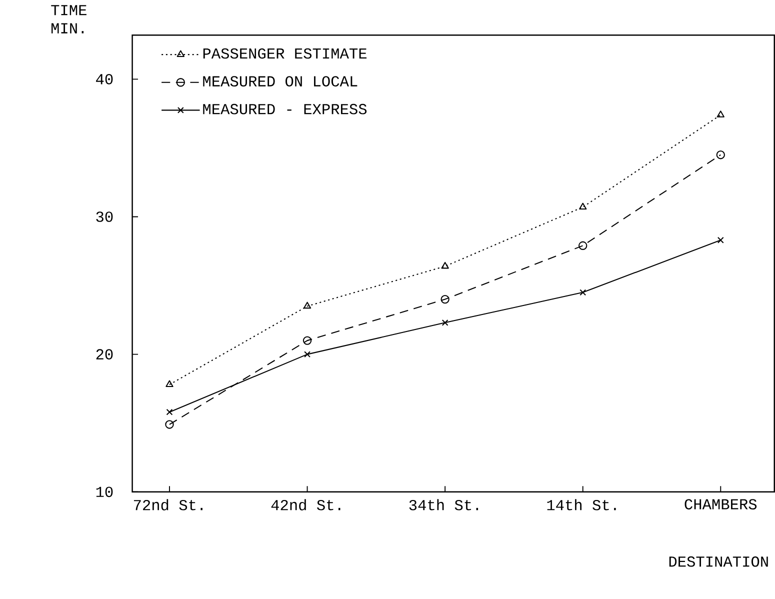 This screenshot has width=775, height=599. Describe the element at coordinates (285, 109) in the screenshot. I see `legend-label: MEASURED - EXPRESS` at that location.